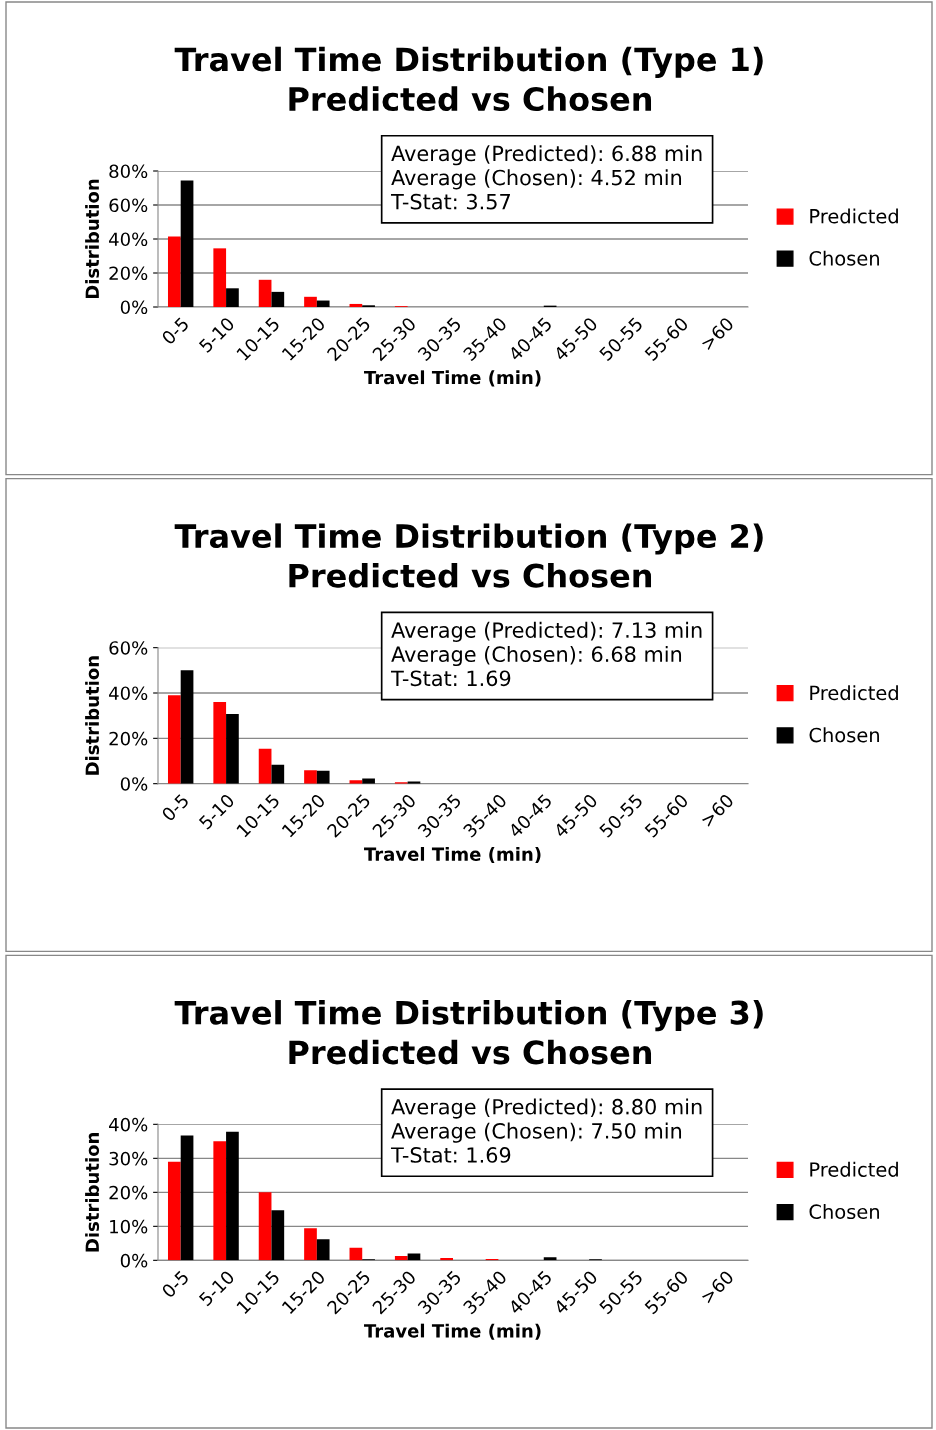 The width and height of the screenshot is (936, 1430). Describe the element at coordinates (536, 1132) in the screenshot. I see `annotation: Average (Chosen): 7.50 min` at that location.